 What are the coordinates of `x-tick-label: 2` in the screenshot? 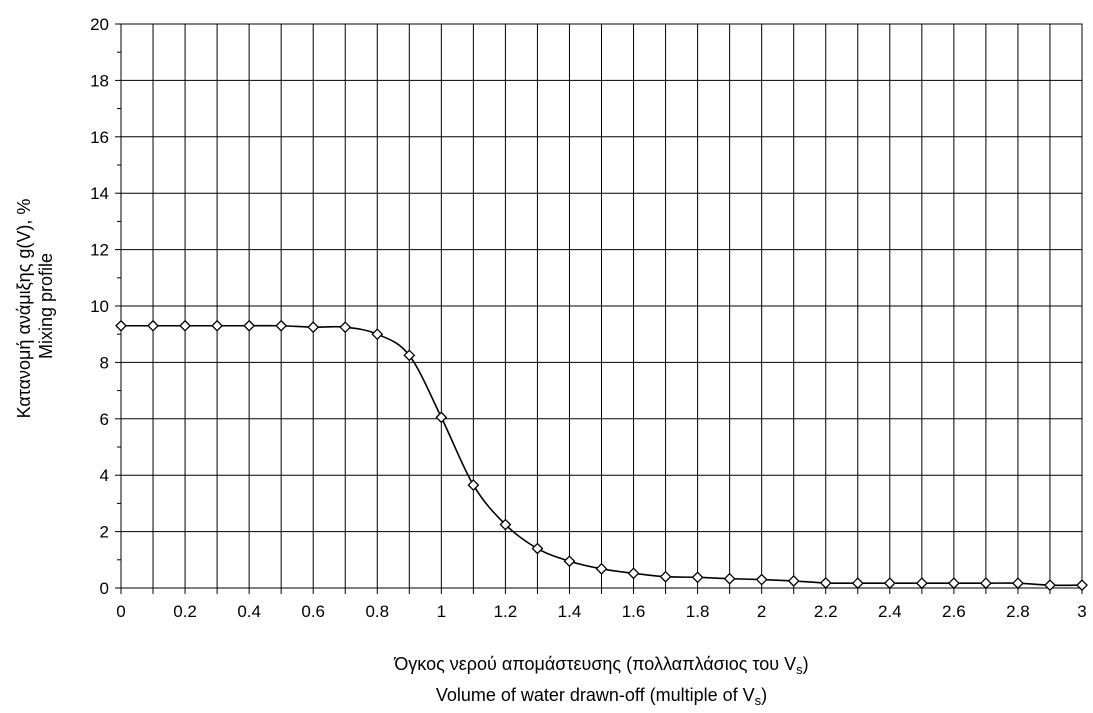 It's located at (761, 611).